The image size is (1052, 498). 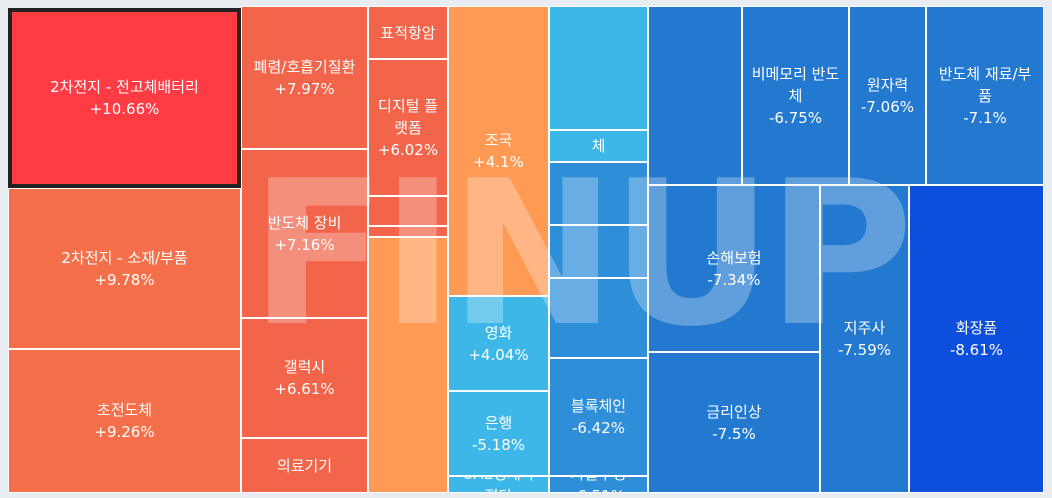 I want to click on treemap-tile: 블록체인 -6.42%, so click(x=598, y=417).